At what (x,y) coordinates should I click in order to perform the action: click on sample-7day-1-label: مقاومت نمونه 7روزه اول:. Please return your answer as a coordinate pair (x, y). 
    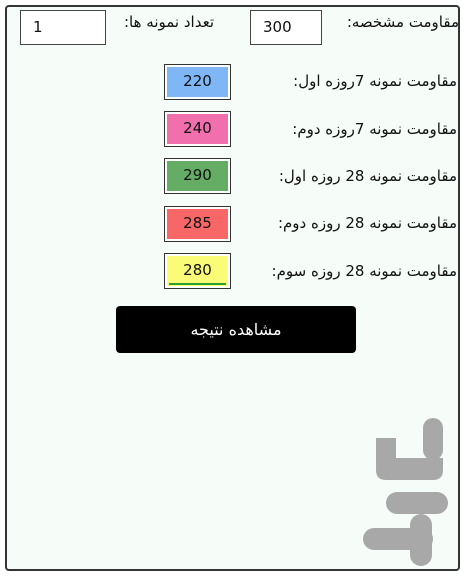
    Looking at the image, I should click on (375, 81).